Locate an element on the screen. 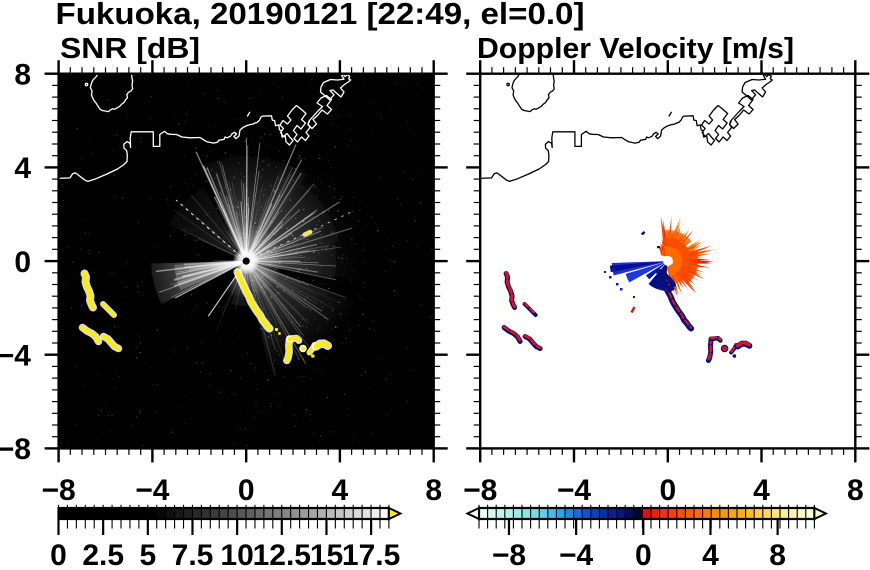 The height and width of the screenshot is (570, 870). svg-text:Fukuoka, 20190121 [22:49, el=0: Fukuoka, 20190121 [22:49, el=0.0] is located at coordinates (320, 15).